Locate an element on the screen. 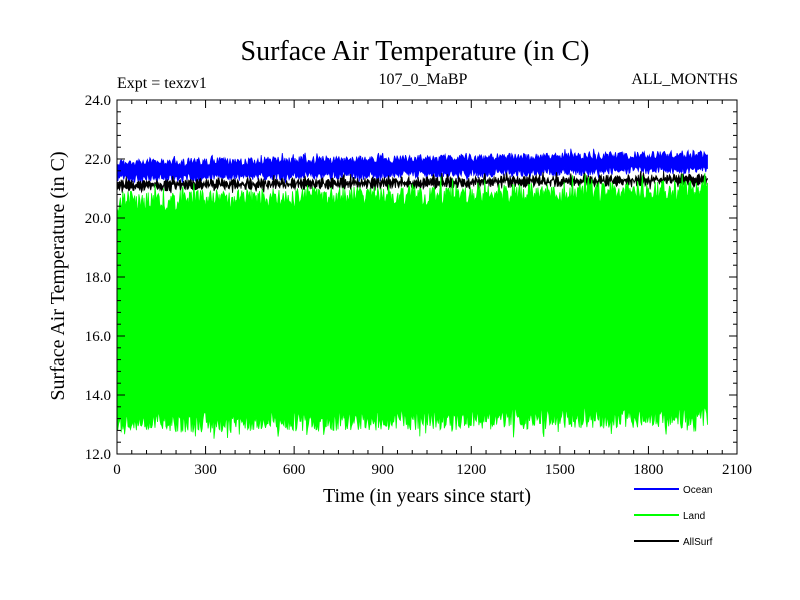  y-tick-label: 18.0 is located at coordinates (98, 278).